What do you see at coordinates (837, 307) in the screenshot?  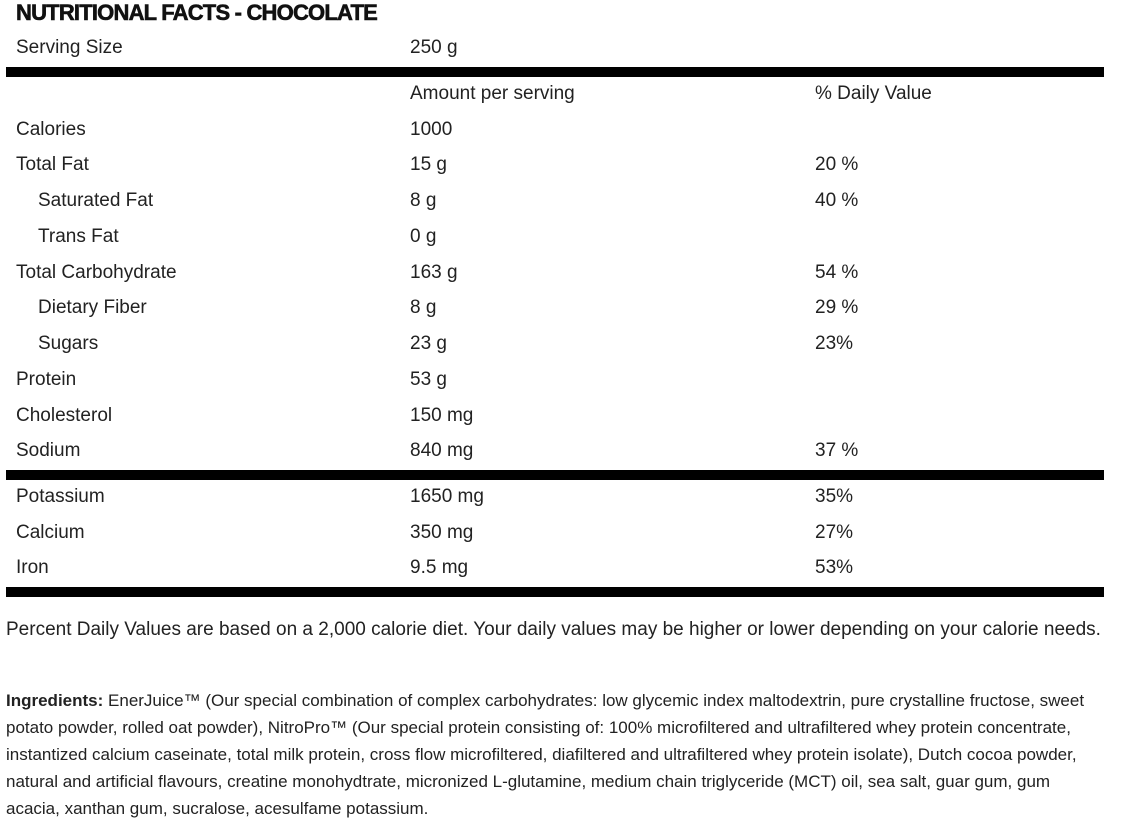 I see `nutrient-dv: 29 %` at bounding box center [837, 307].